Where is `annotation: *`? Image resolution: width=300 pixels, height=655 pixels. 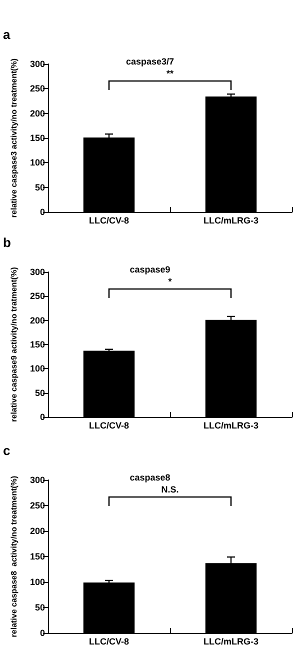
annotation: * is located at coordinates (170, 281).